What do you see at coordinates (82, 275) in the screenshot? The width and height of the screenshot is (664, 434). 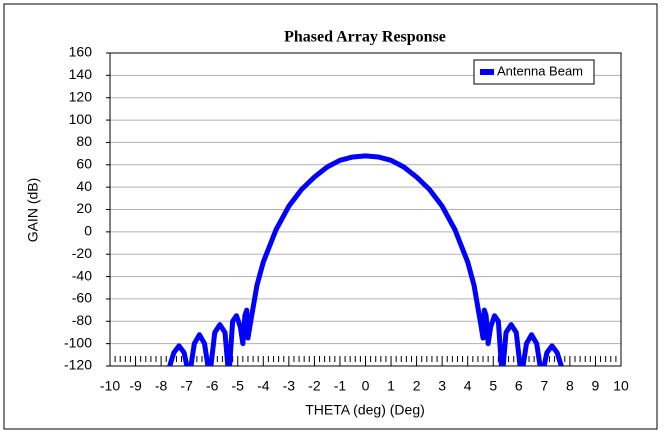 I see `y-tick-label: -40` at bounding box center [82, 275].